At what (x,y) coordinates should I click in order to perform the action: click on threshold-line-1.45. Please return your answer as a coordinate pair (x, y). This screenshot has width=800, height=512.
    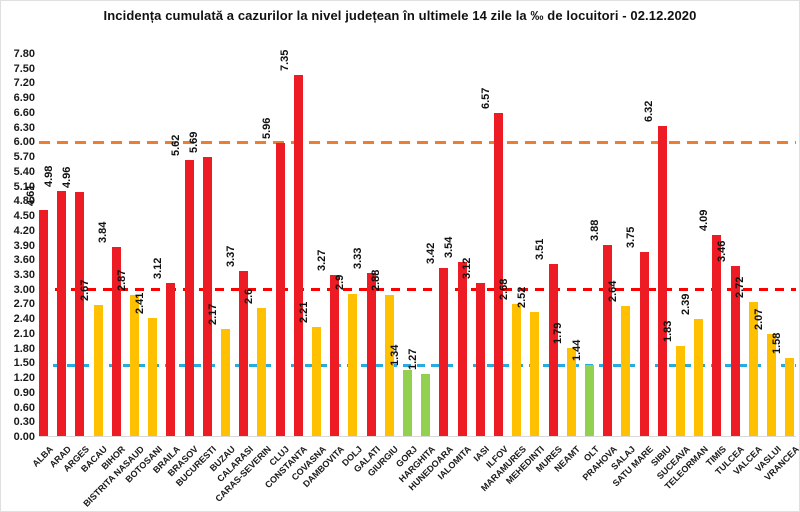
    Looking at the image, I should click on (417, 366).